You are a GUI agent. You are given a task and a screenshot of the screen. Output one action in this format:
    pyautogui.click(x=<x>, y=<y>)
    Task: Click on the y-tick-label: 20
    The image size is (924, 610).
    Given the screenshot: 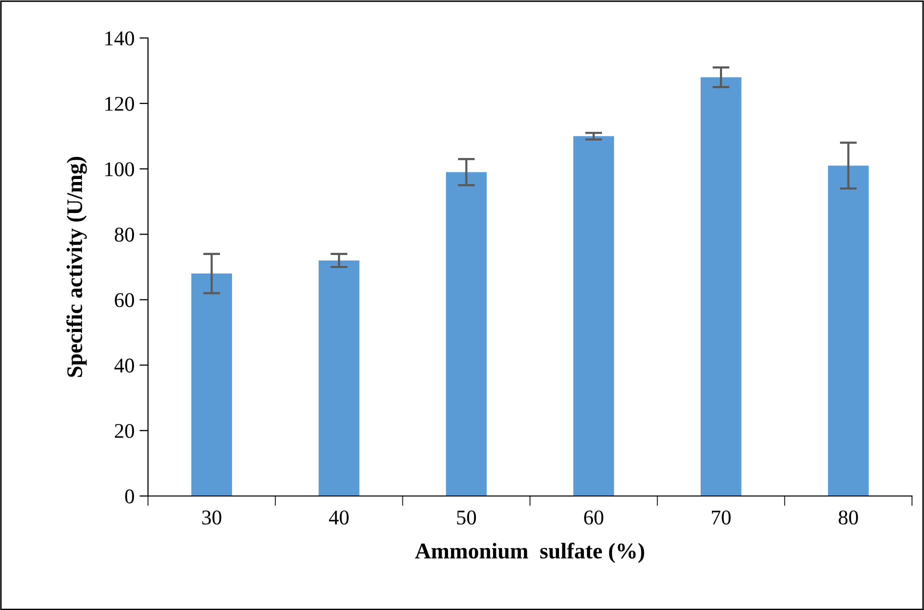 What is the action you would take?
    pyautogui.click(x=124, y=431)
    